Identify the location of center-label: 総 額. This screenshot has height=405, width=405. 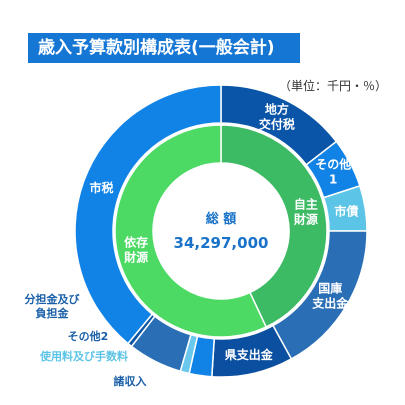
(221, 219).